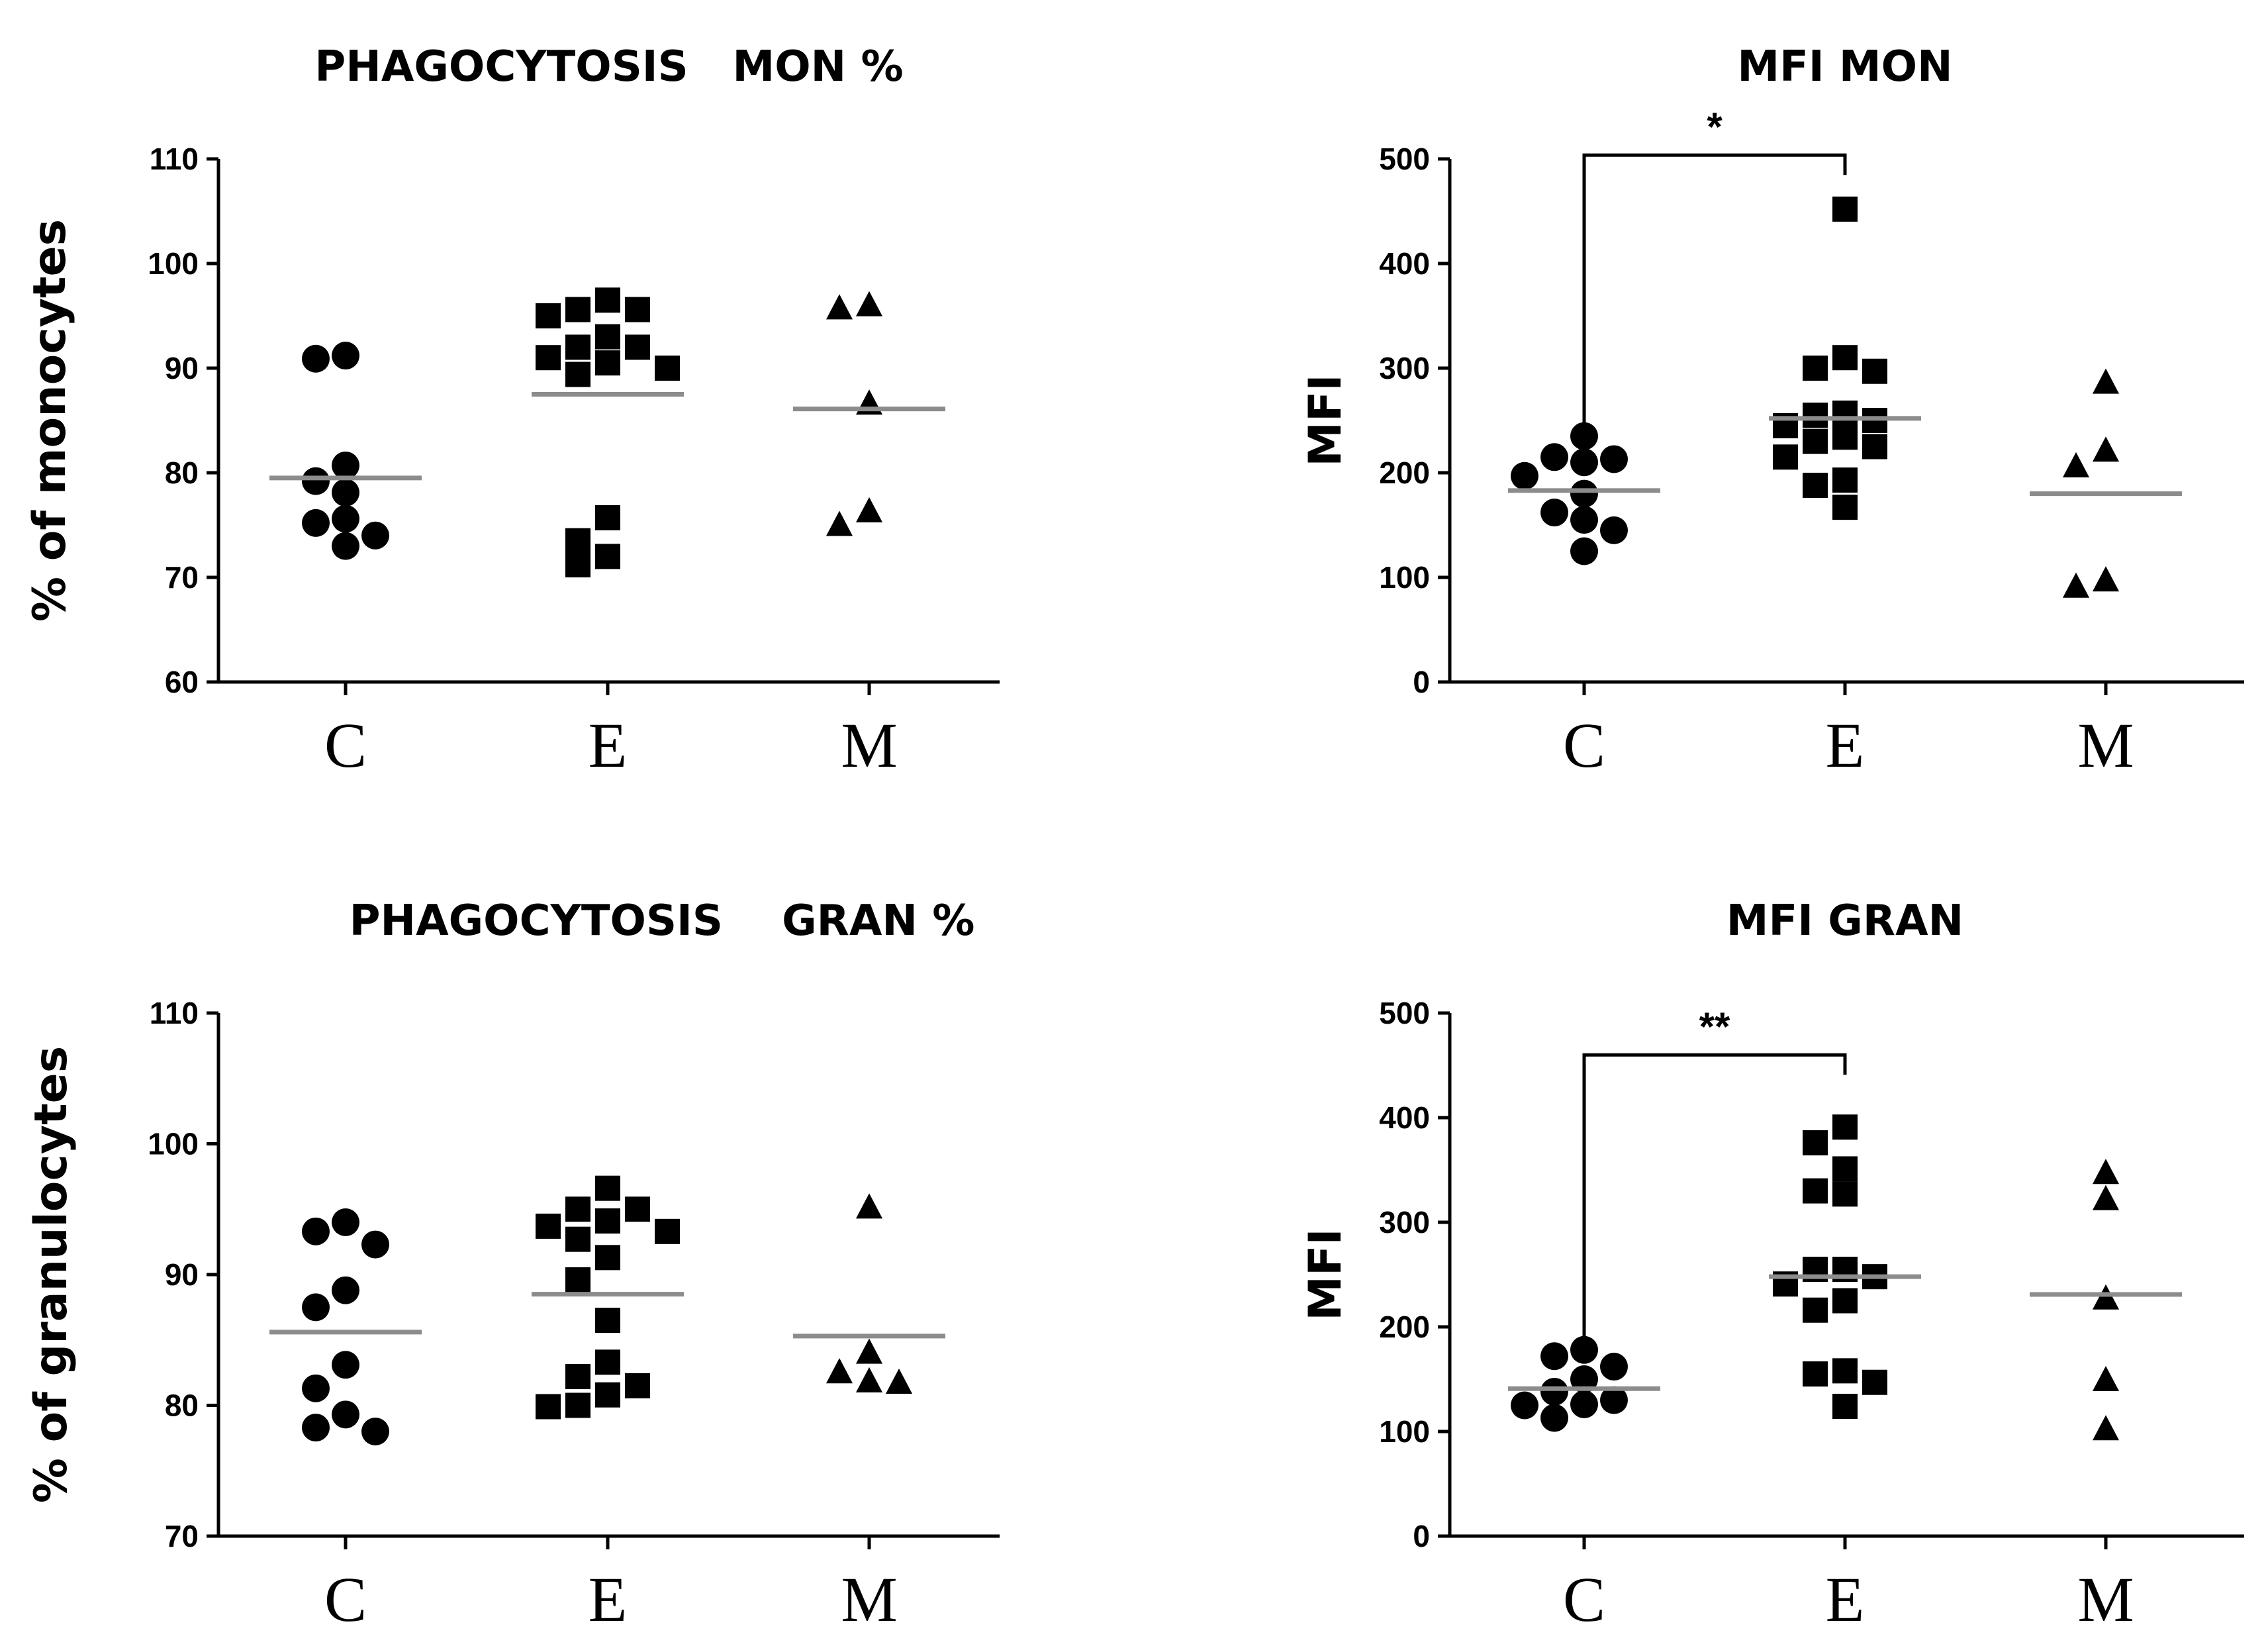  Describe the element at coordinates (1405, 368) in the screenshot. I see `y-tick-label: 300` at that location.